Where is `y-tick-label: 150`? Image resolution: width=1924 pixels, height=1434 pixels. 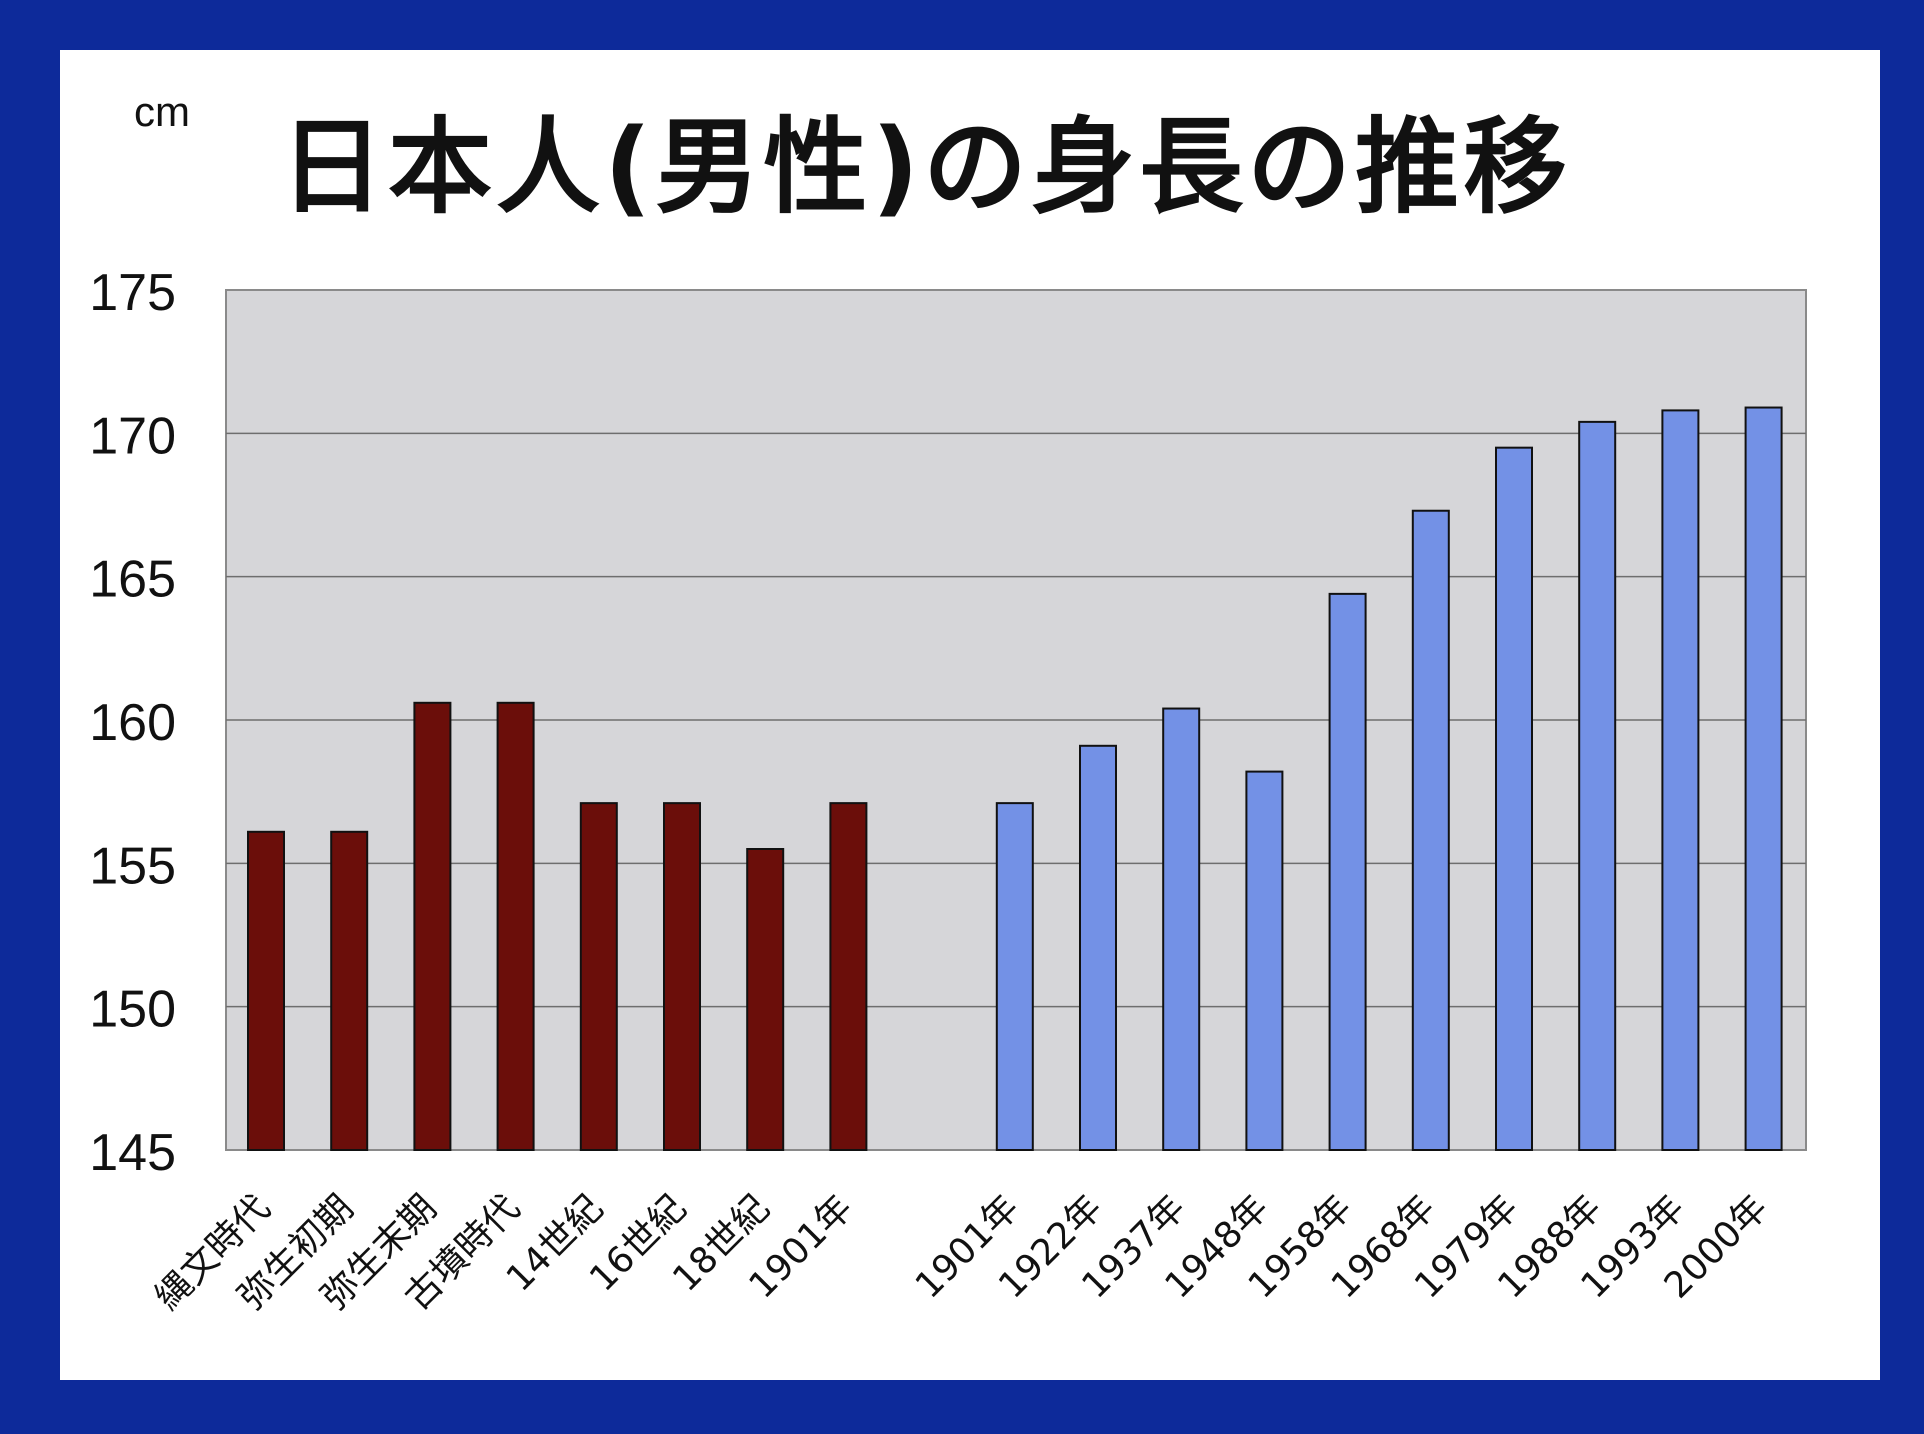 y-tick-label: 150 is located at coordinates (132, 1010).